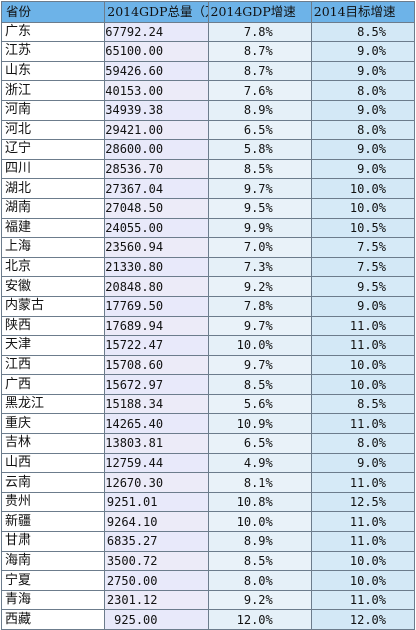 Image resolution: width=416 pixels, height=630 pixels. I want to click on table-row: 安徽 20848.80 9.2% 9.5%, so click(208, 286).